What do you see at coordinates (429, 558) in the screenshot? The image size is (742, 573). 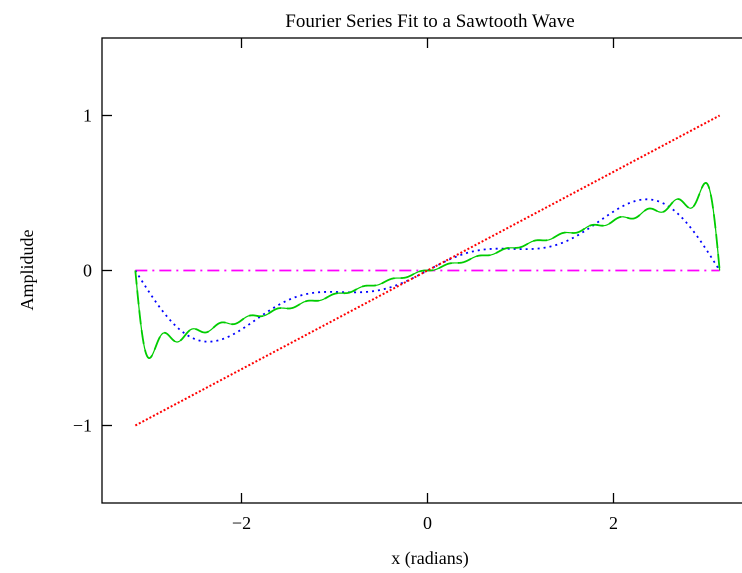 I see `x-axis-label: x (radians)` at bounding box center [429, 558].